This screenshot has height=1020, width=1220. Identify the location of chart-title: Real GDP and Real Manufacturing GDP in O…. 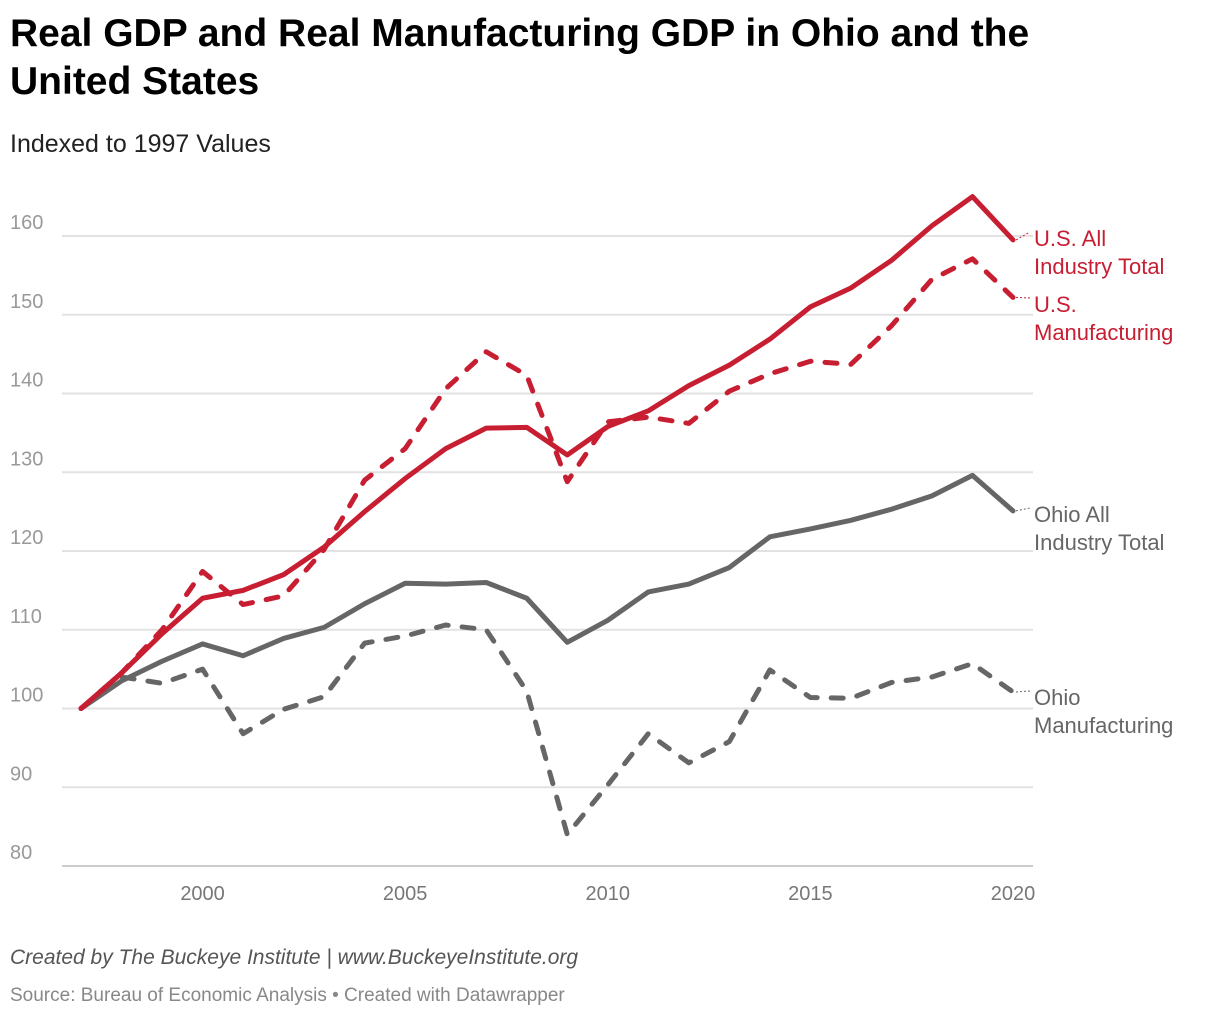
(520, 57).